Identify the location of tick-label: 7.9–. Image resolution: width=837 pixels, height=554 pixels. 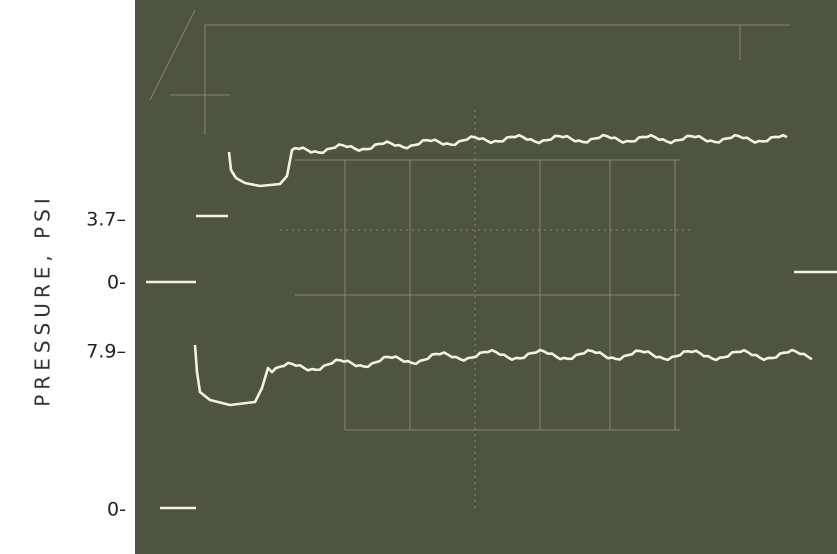
(106, 352).